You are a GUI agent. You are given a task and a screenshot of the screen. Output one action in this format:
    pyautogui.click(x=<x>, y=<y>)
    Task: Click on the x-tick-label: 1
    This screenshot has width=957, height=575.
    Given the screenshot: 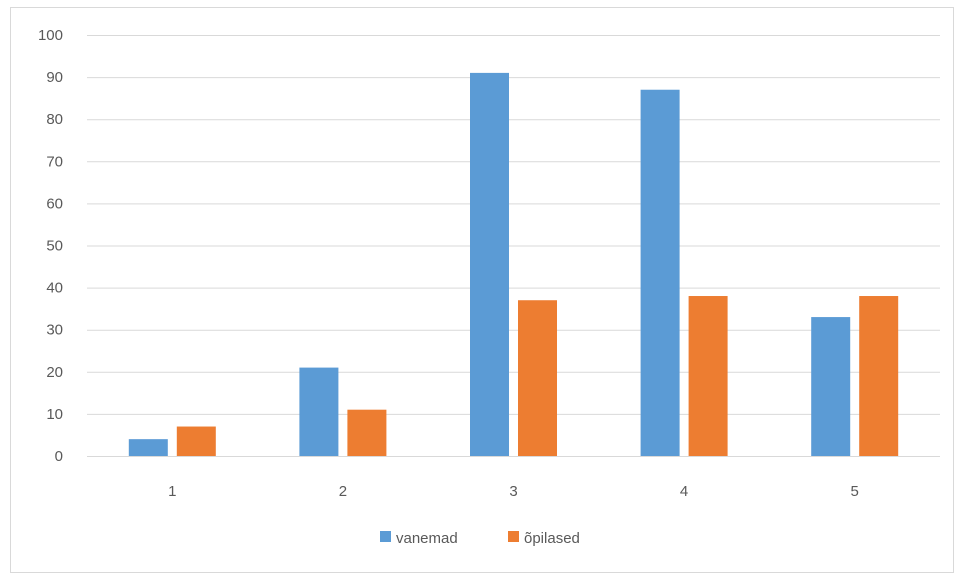 What is the action you would take?
    pyautogui.click(x=172, y=491)
    